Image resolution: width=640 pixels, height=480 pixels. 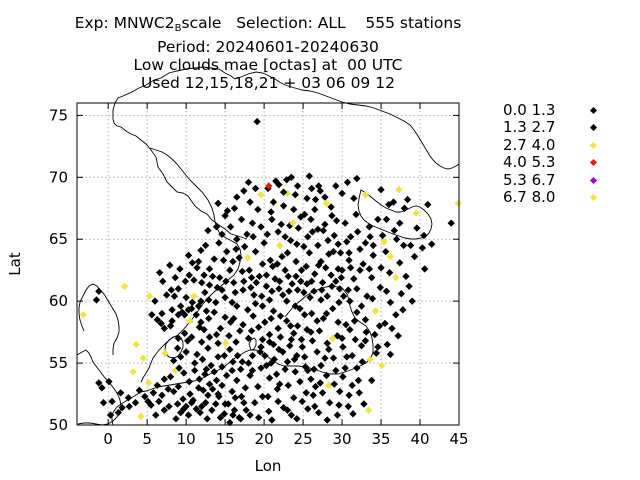 What do you see at coordinates (458, 439) in the screenshot?
I see `x-tick-label: 45` at bounding box center [458, 439].